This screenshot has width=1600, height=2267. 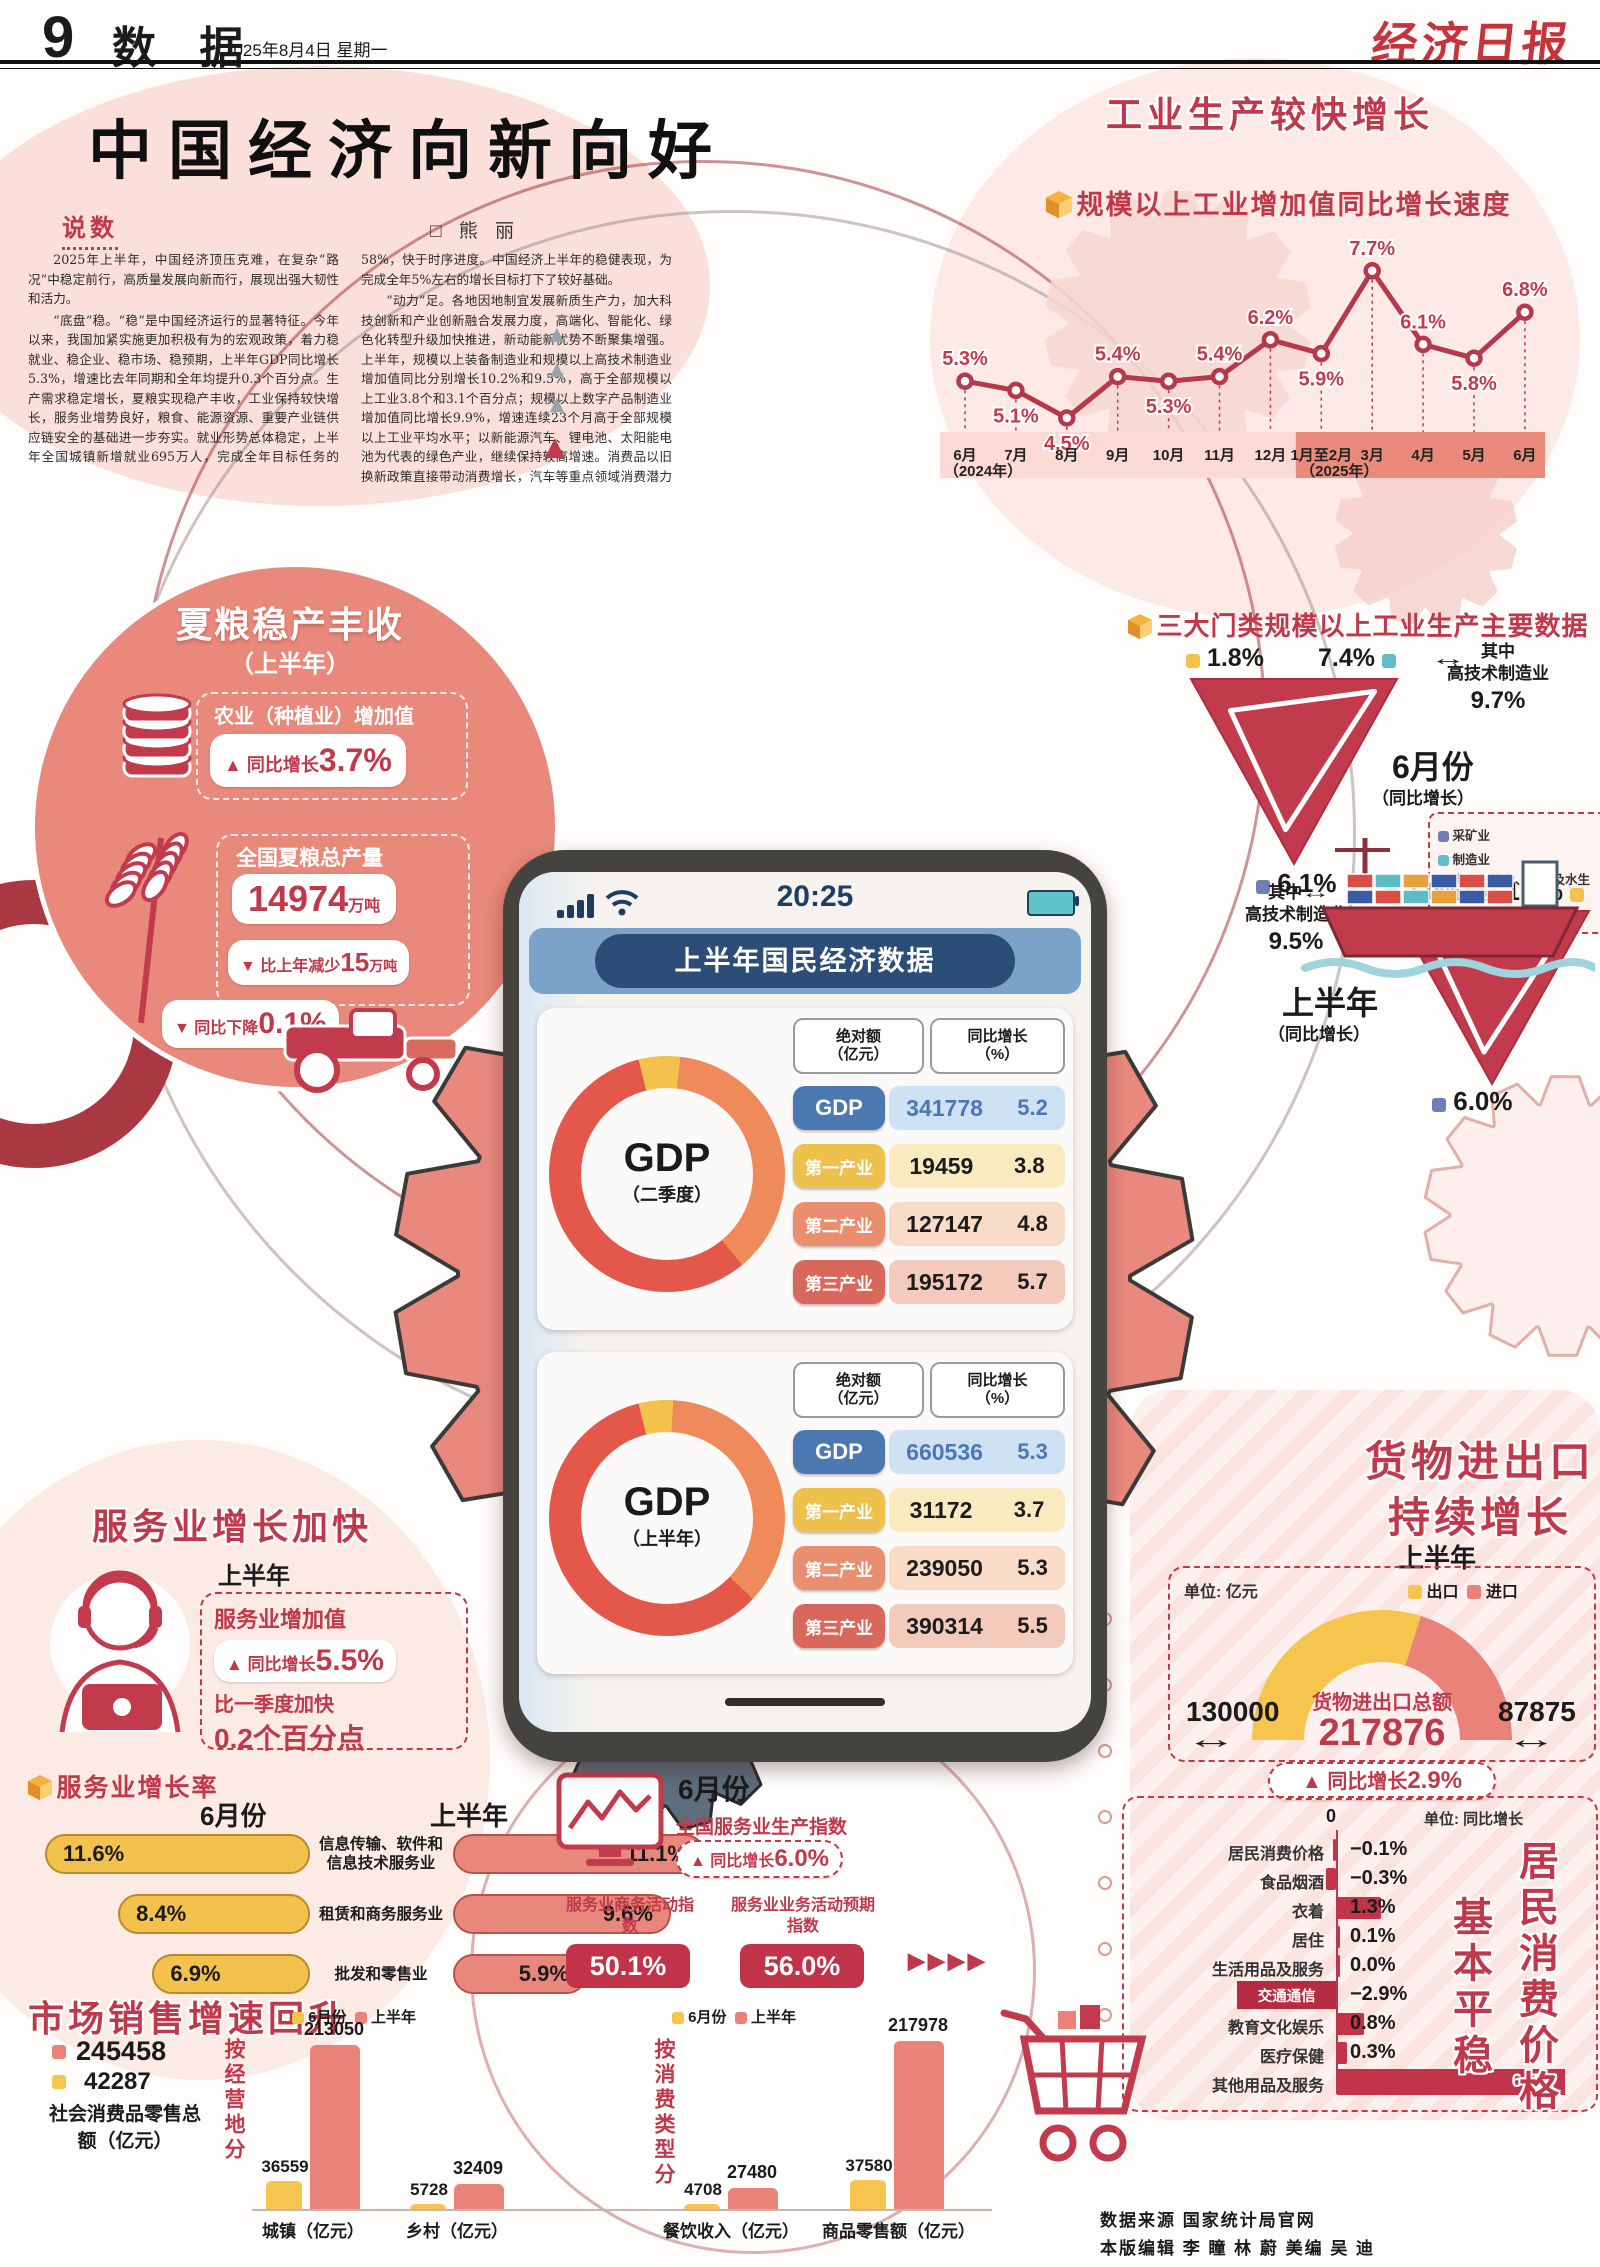 What do you see at coordinates (1051, 903) in the screenshot?
I see `battery-icon` at bounding box center [1051, 903].